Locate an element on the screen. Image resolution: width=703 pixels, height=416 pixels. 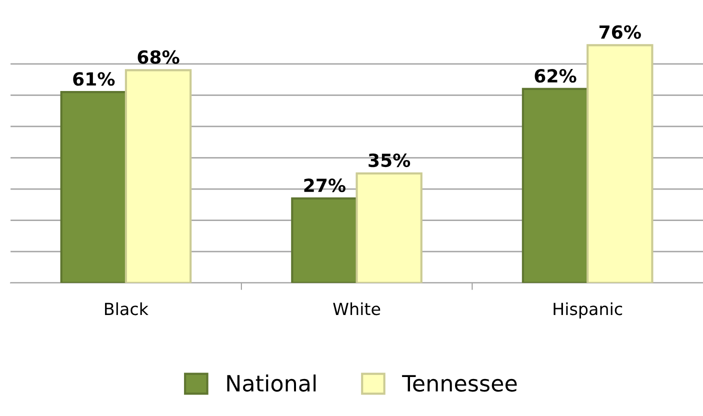
x-tick-label: Hispanic is located at coordinates (588, 310).